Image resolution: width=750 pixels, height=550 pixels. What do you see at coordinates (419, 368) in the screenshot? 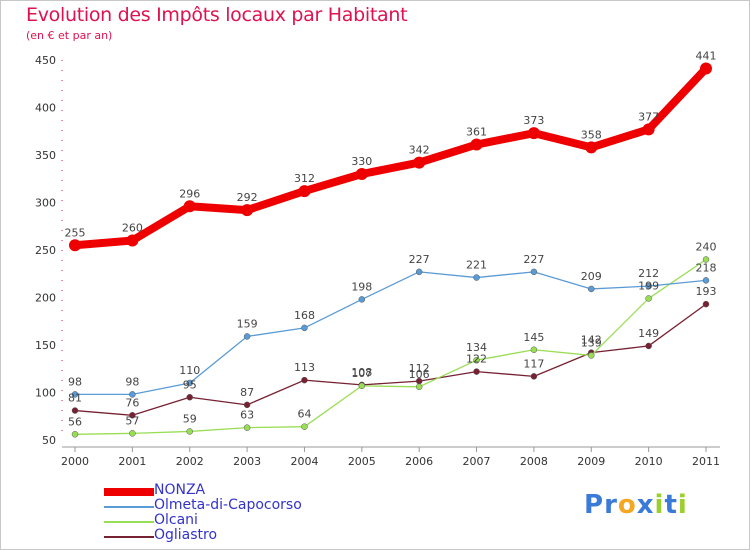
I see `data-label: 112` at bounding box center [419, 368].